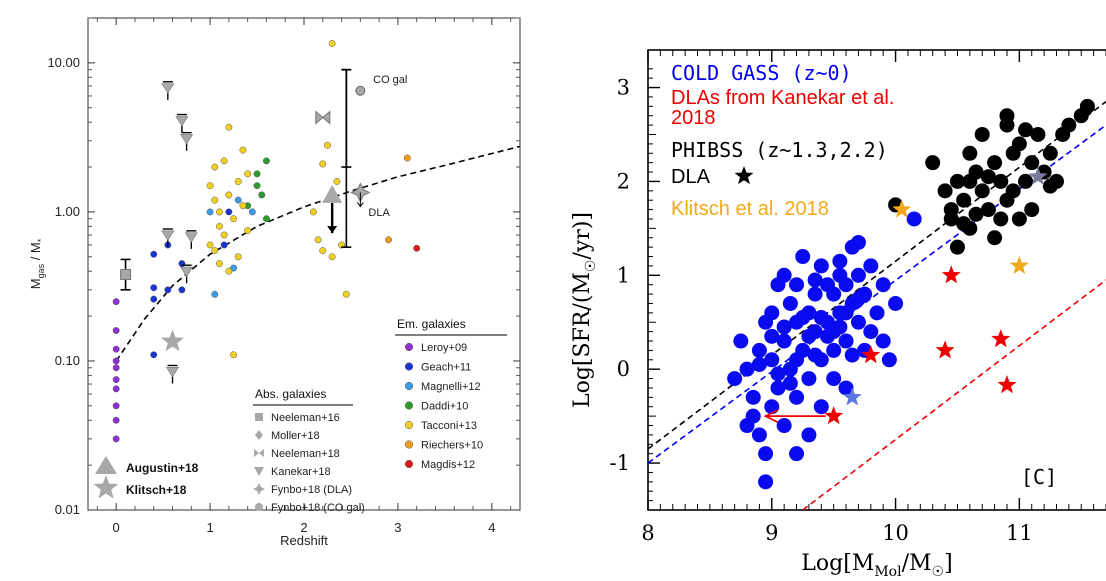 The height and width of the screenshot is (581, 1106). Describe the element at coordinates (582, 236) in the screenshot. I see `y-axis-title-part: /yr)]` at that location.